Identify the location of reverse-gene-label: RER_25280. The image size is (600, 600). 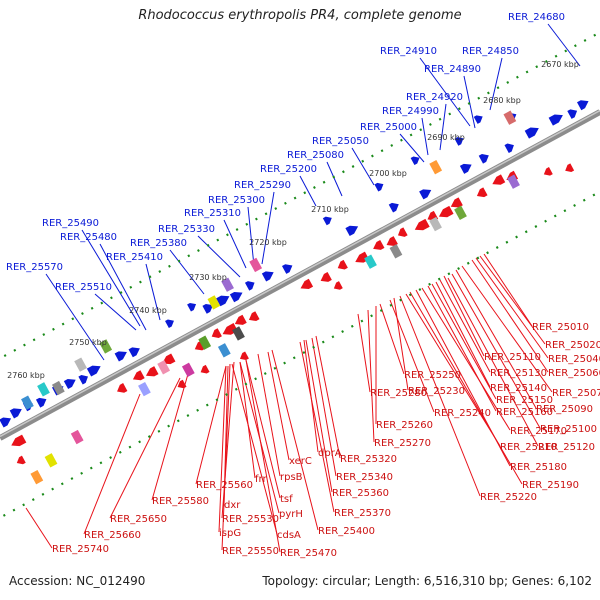
(398, 393).